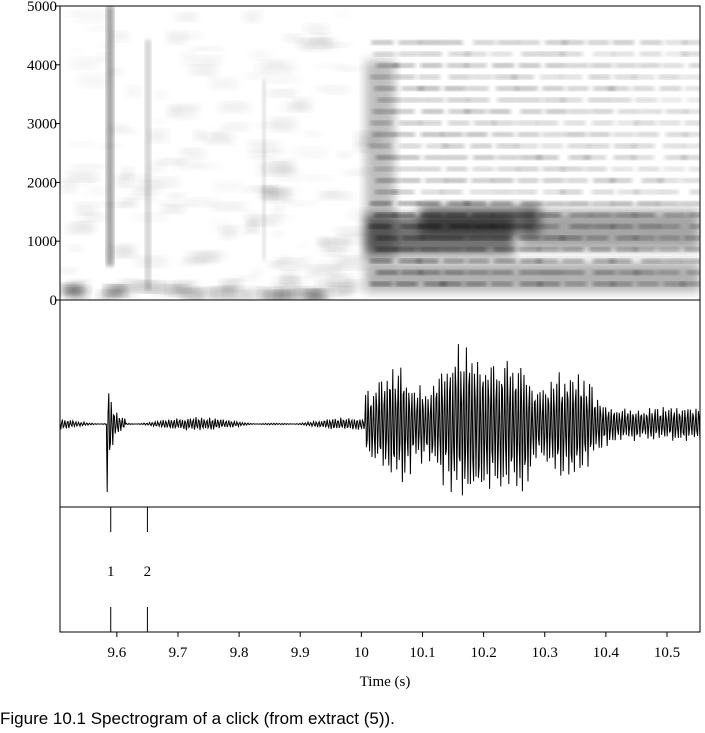 The height and width of the screenshot is (733, 705). I want to click on x-tick-label: 9.8, so click(239, 653).